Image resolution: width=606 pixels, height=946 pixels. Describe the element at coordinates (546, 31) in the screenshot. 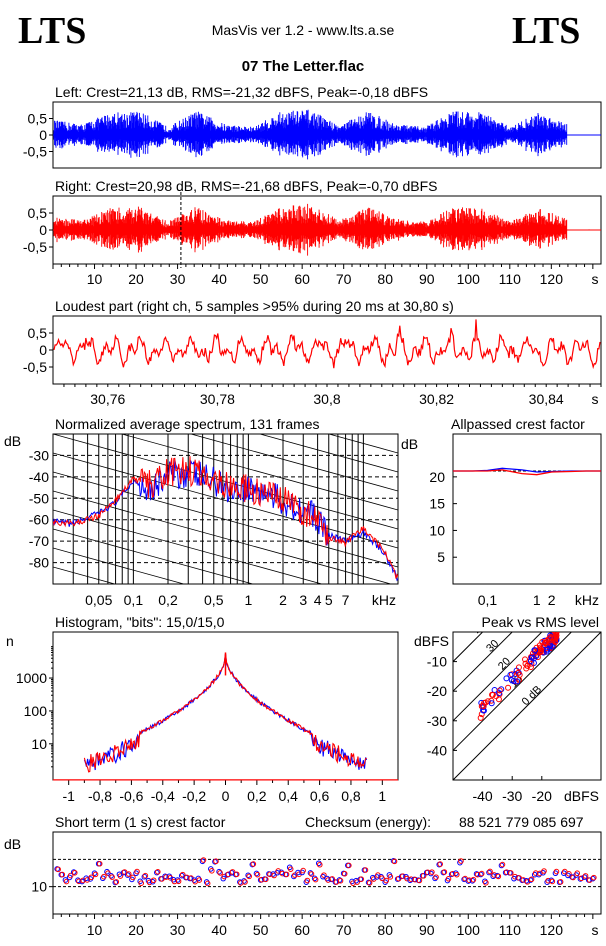

I see `lts-logo-right: LTS` at that location.